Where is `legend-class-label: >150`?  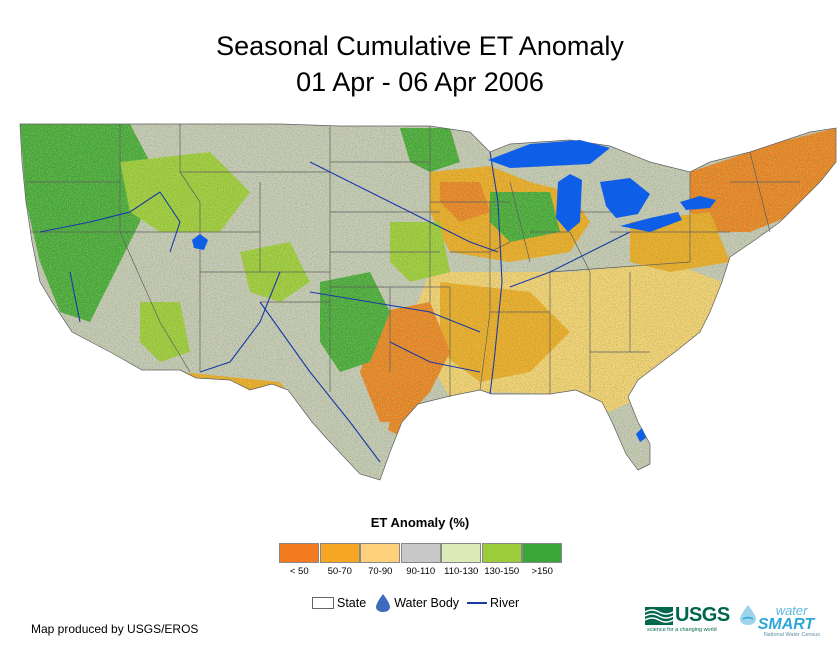 legend-class-label: >150 is located at coordinates (542, 571).